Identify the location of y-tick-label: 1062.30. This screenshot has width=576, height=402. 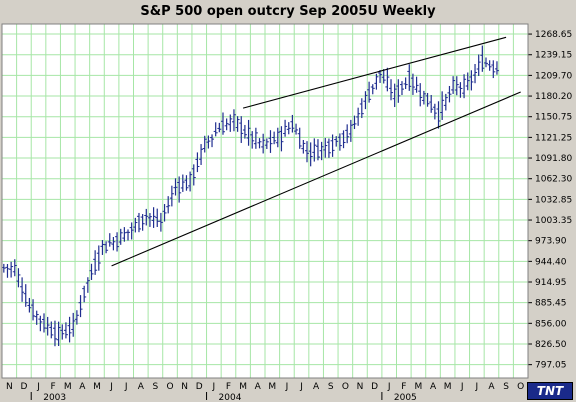
(553, 180).